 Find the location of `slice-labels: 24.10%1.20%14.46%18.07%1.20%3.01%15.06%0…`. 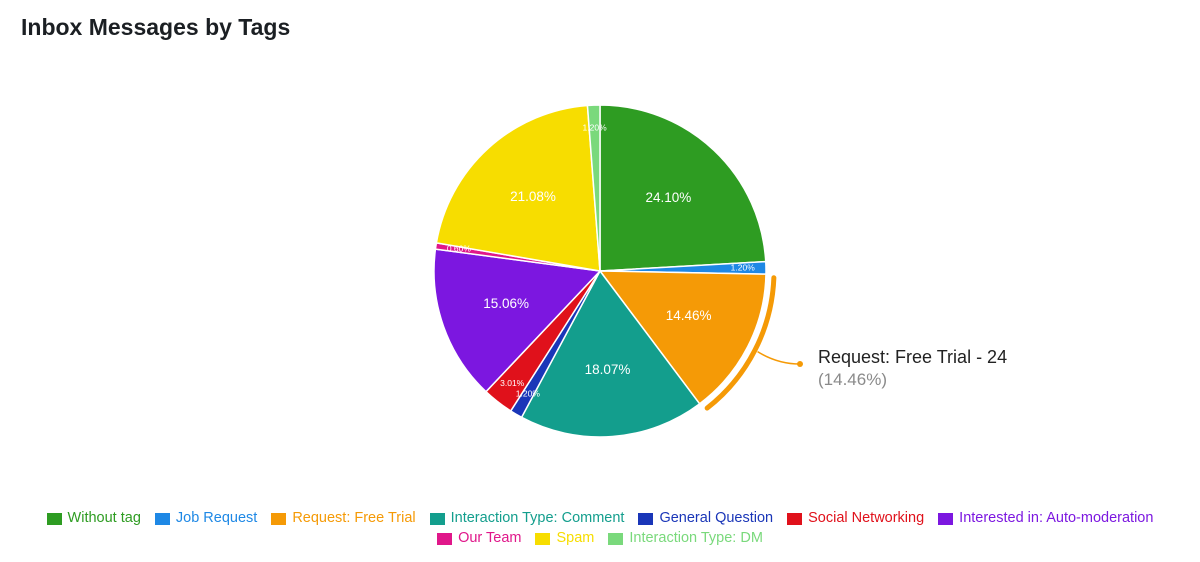

slice-labels: 24.10%1.20%14.46%18.07%1.20%3.01%15.06%0… is located at coordinates (601, 261).